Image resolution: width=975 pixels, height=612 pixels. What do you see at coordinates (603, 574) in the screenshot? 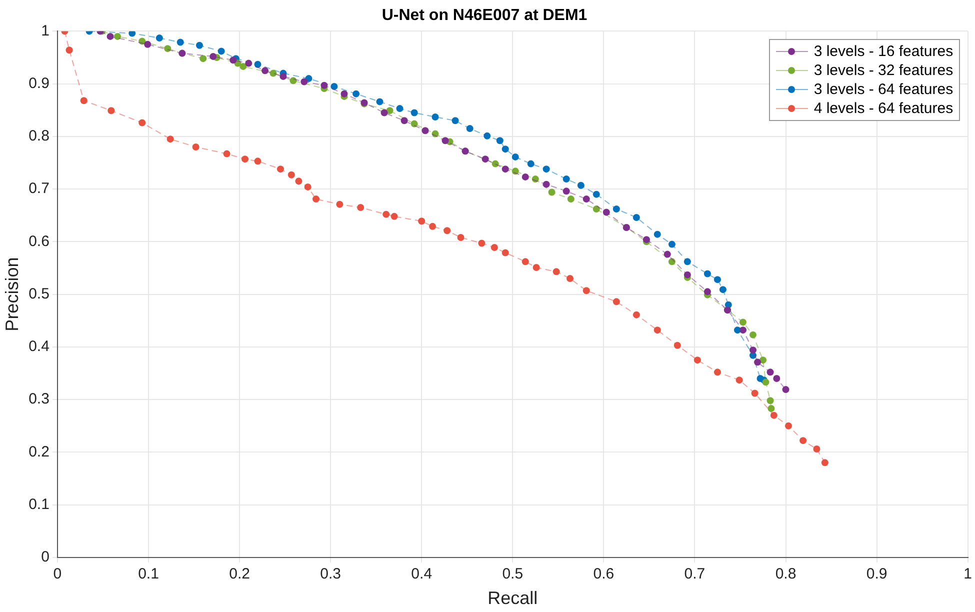
I see `x-tick-label: 0.6` at bounding box center [603, 574].